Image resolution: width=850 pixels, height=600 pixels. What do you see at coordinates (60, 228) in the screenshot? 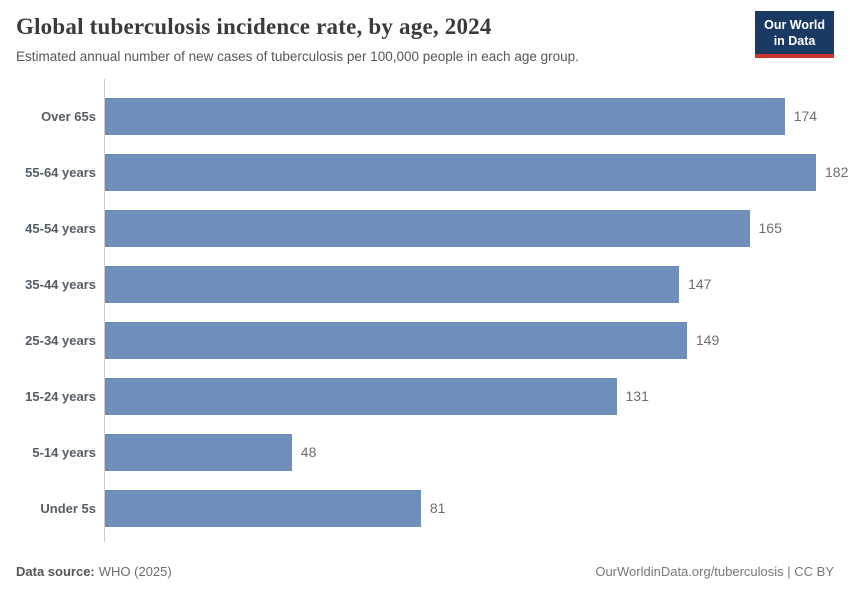
I see `category-label: 45-54 years` at bounding box center [60, 228].